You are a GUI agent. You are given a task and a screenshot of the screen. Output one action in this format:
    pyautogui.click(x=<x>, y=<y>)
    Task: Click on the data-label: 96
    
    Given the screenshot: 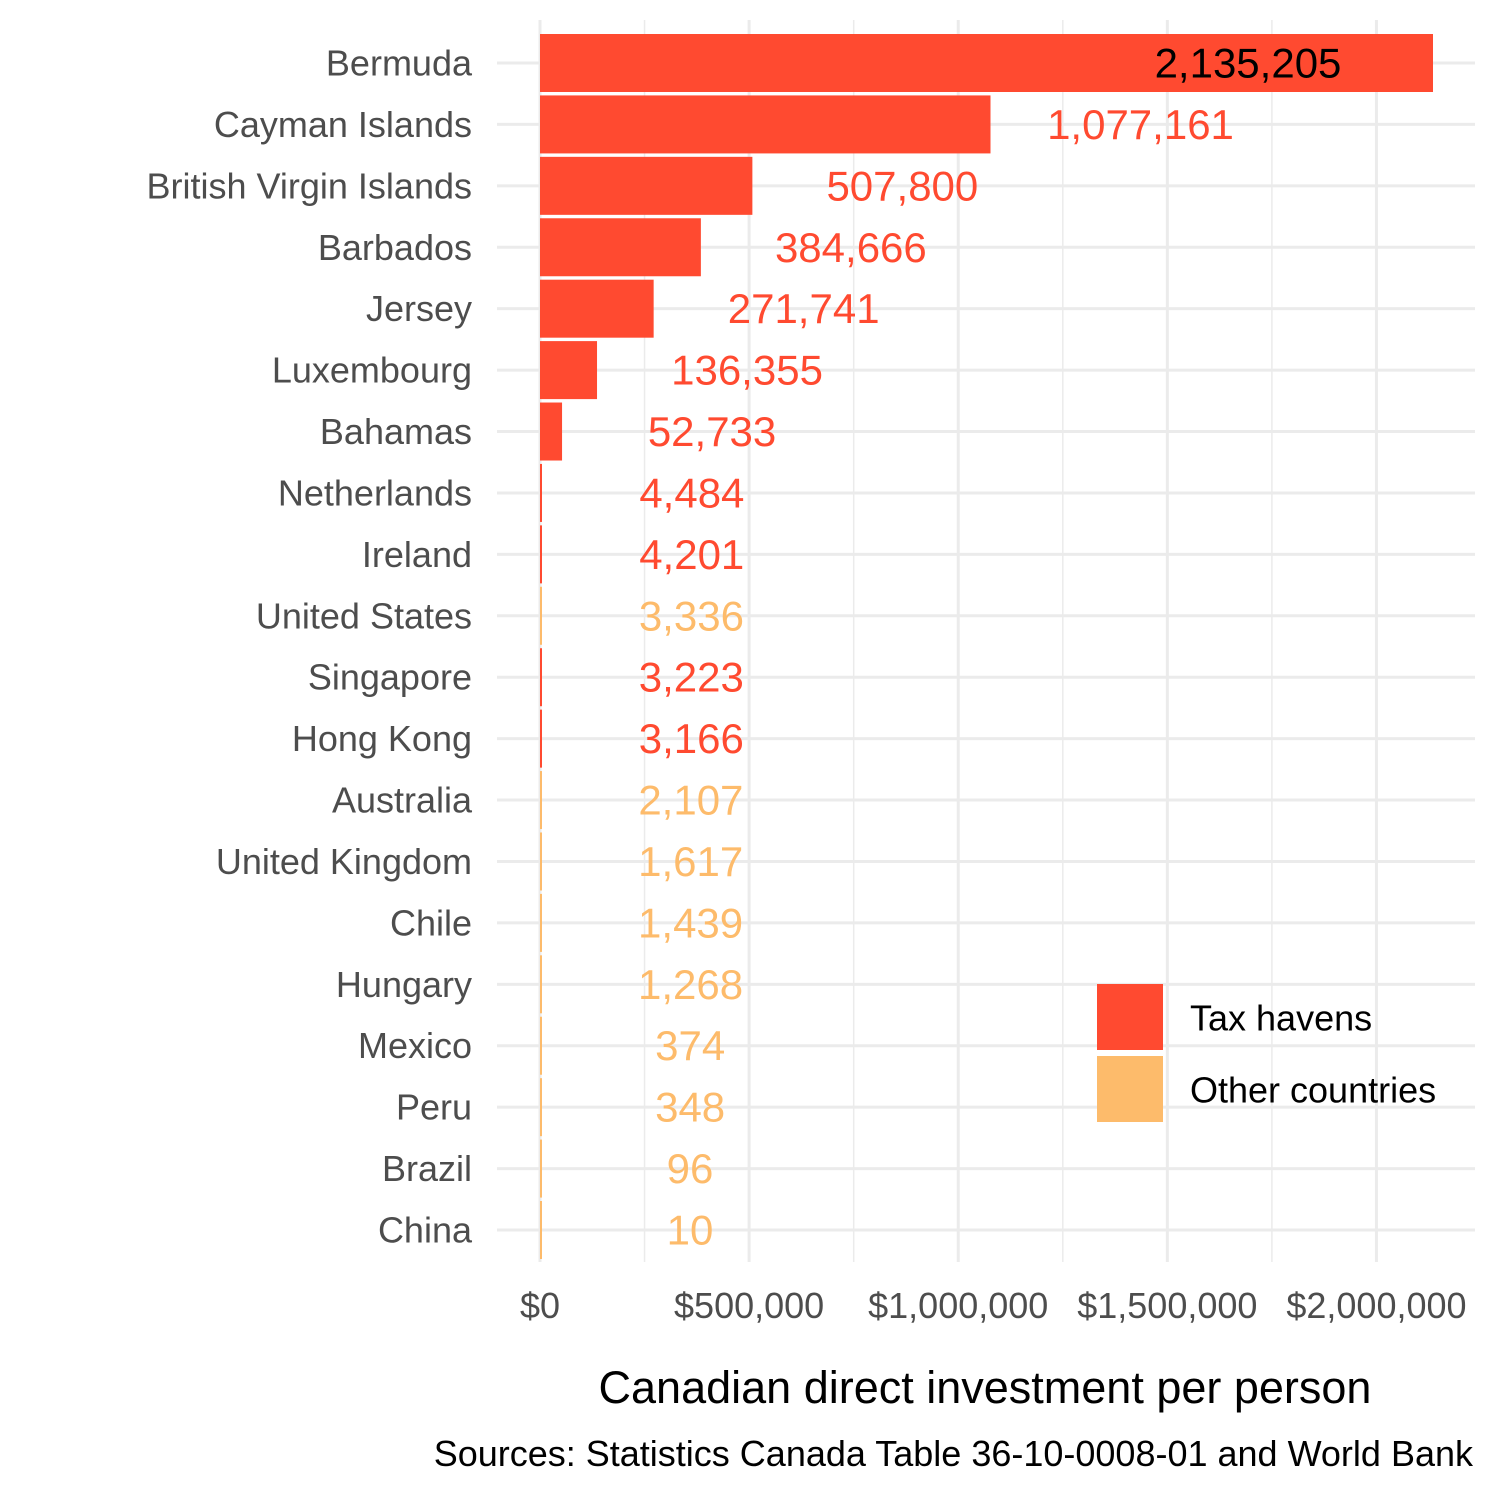 What is the action you would take?
    pyautogui.click(x=690, y=1168)
    